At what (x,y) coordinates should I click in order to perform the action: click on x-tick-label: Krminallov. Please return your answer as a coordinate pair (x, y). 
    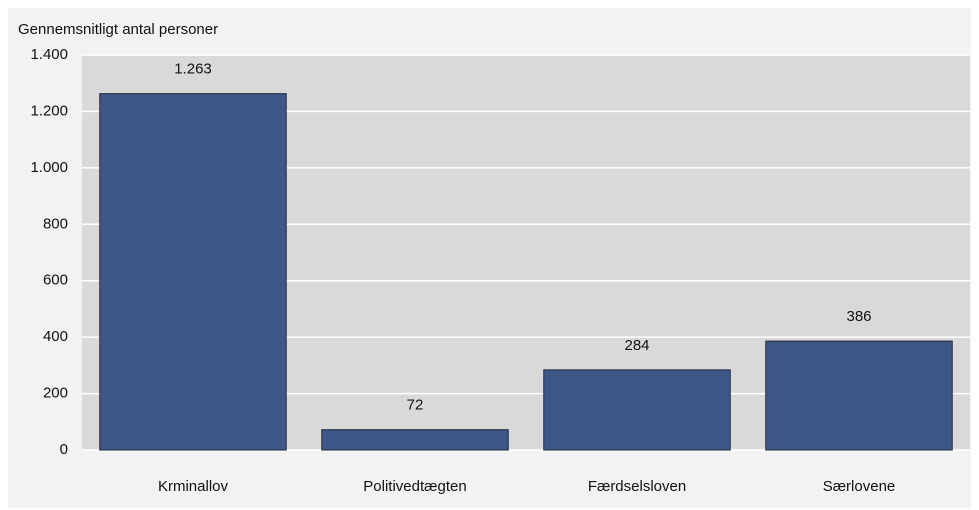
    Looking at the image, I should click on (193, 486).